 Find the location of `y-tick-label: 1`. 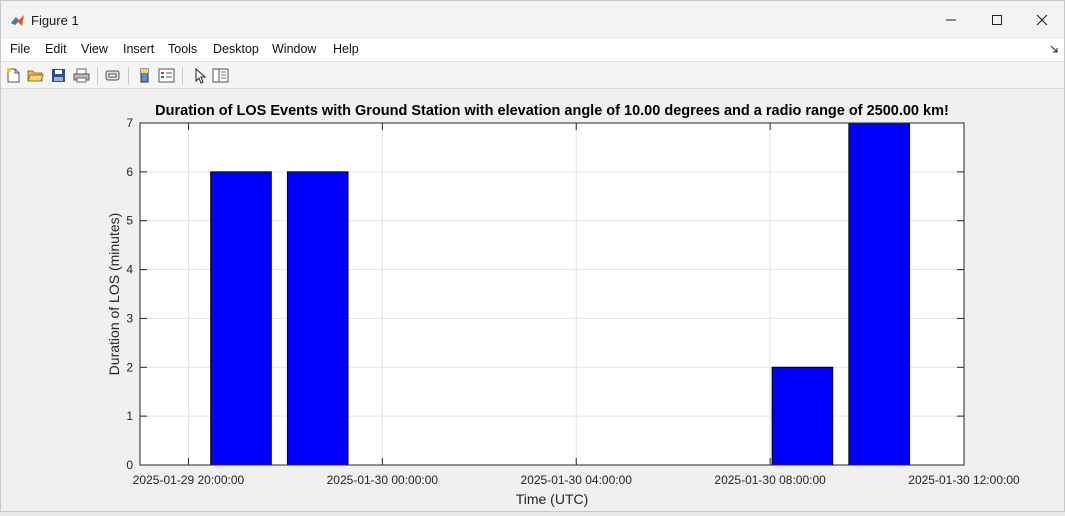

y-tick-label: 1 is located at coordinates (129, 416).